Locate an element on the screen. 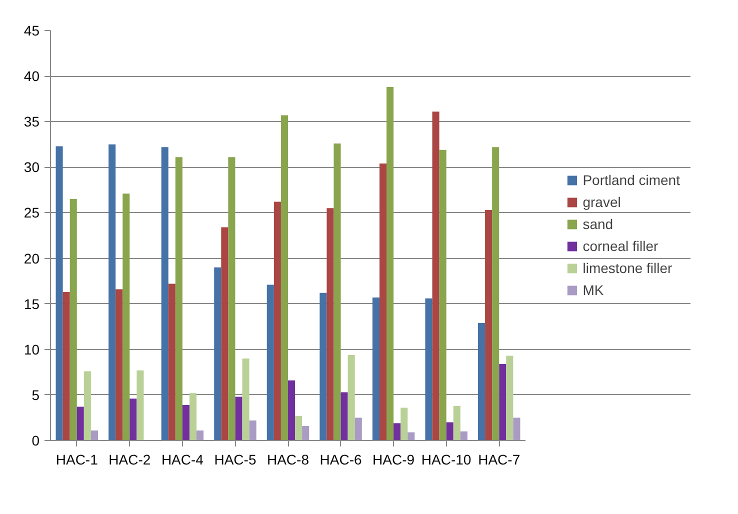  y-tick-label: 35 is located at coordinates (32, 122).